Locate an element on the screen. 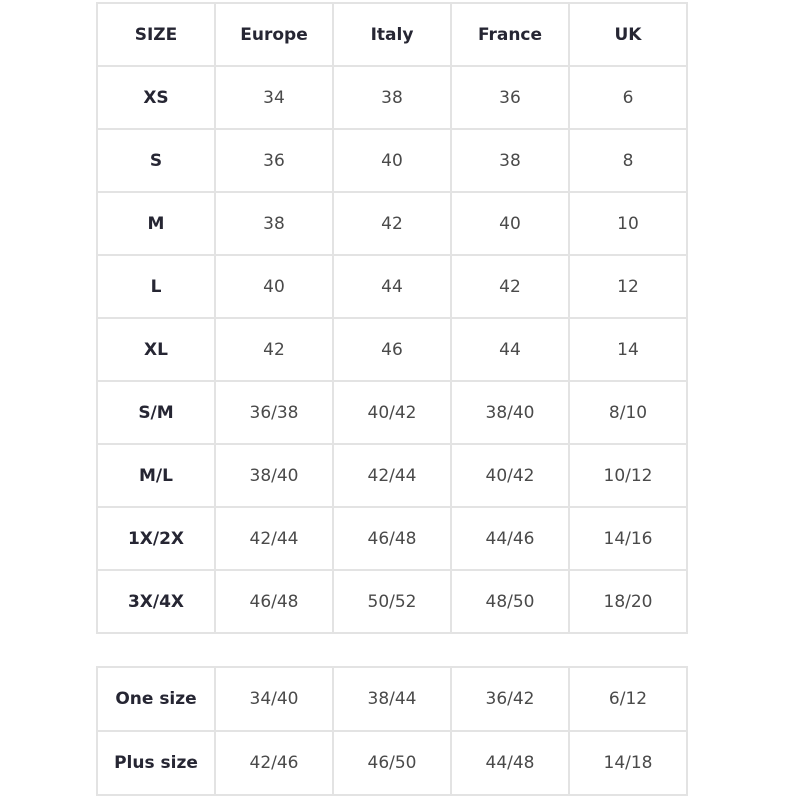 Image resolution: width=800 pixels, height=800 pixels. cell-france: 36/42 is located at coordinates (510, 699).